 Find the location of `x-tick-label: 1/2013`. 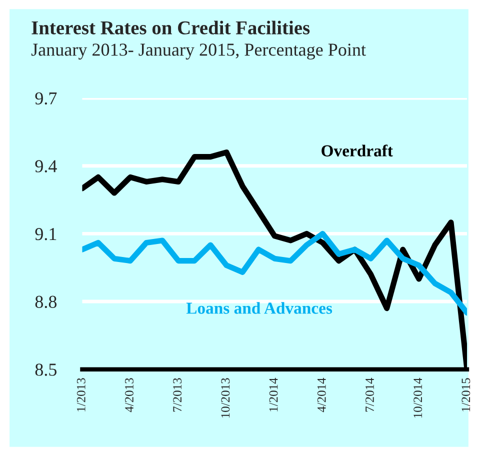

x-tick-label: 1/2013 is located at coordinates (81, 395).